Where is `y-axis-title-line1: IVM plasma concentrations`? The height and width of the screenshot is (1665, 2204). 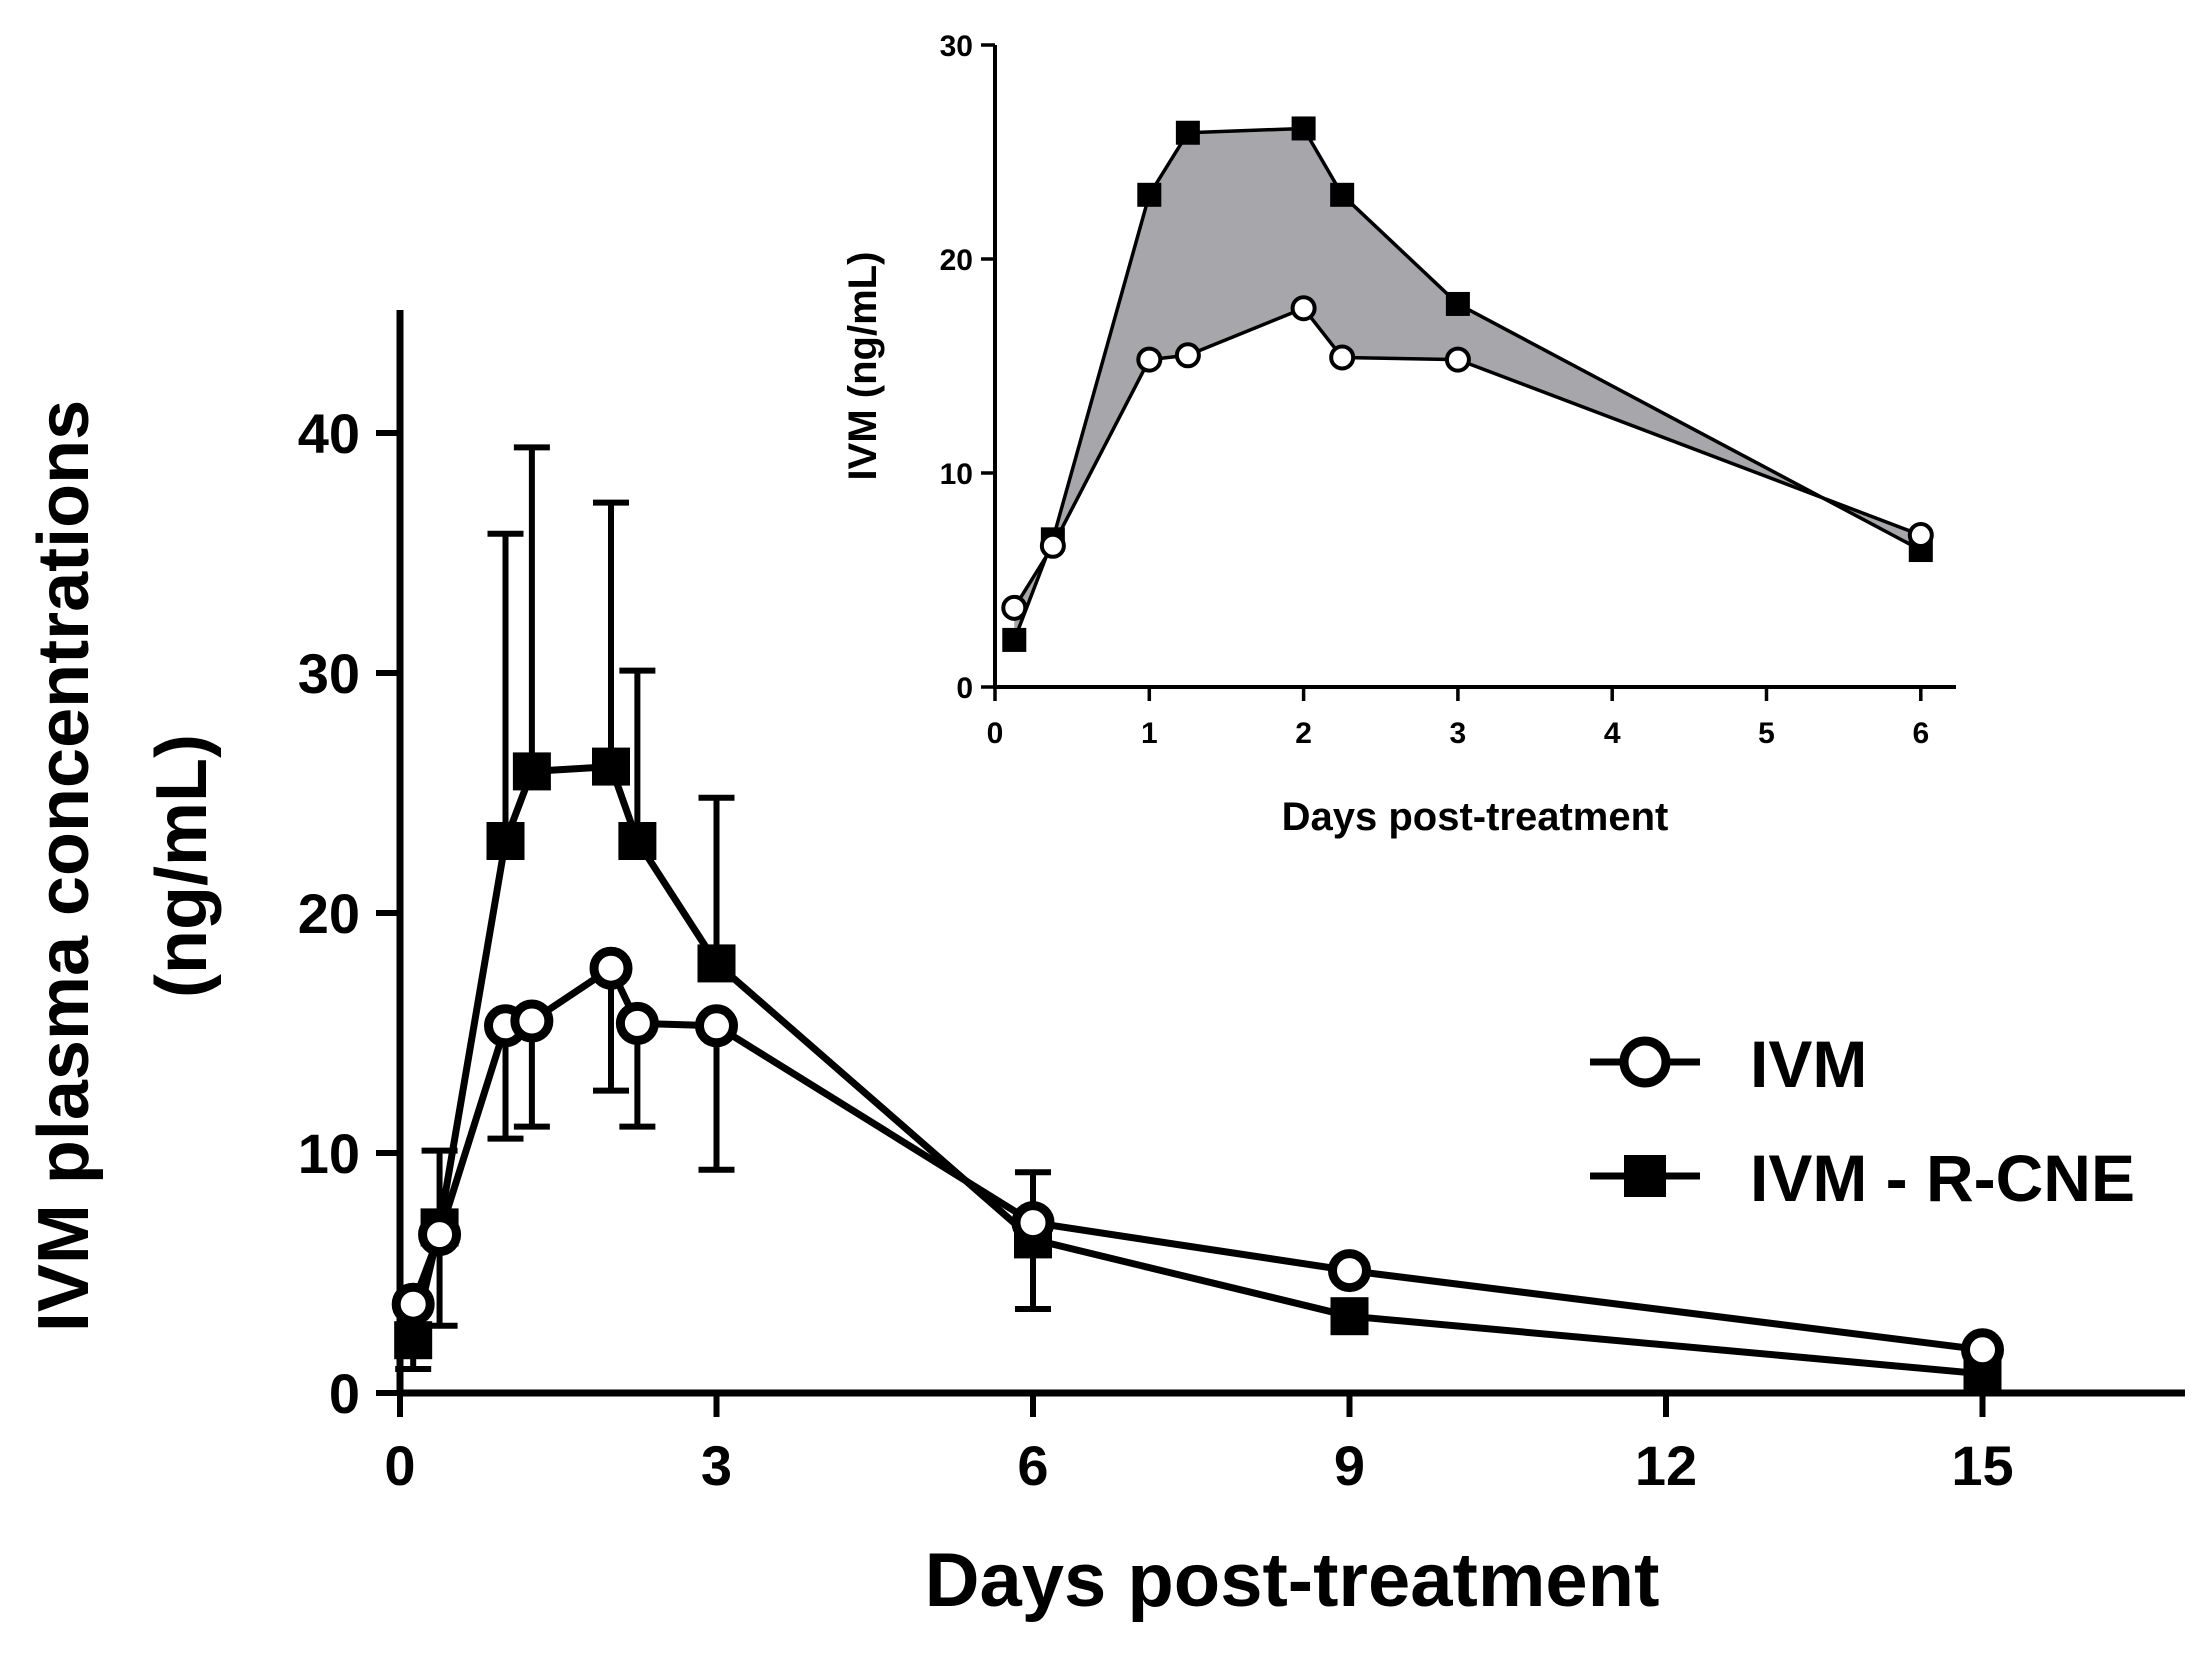
y-axis-title-line1: IVM plasma concentrations is located at coordinates (64, 866).